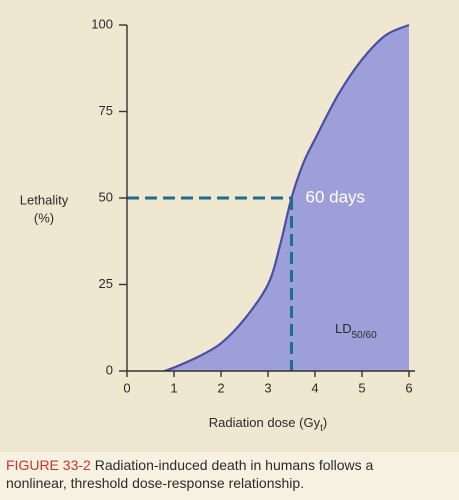 The width and height of the screenshot is (459, 500). I want to click on annotation-part: LD, so click(343, 328).